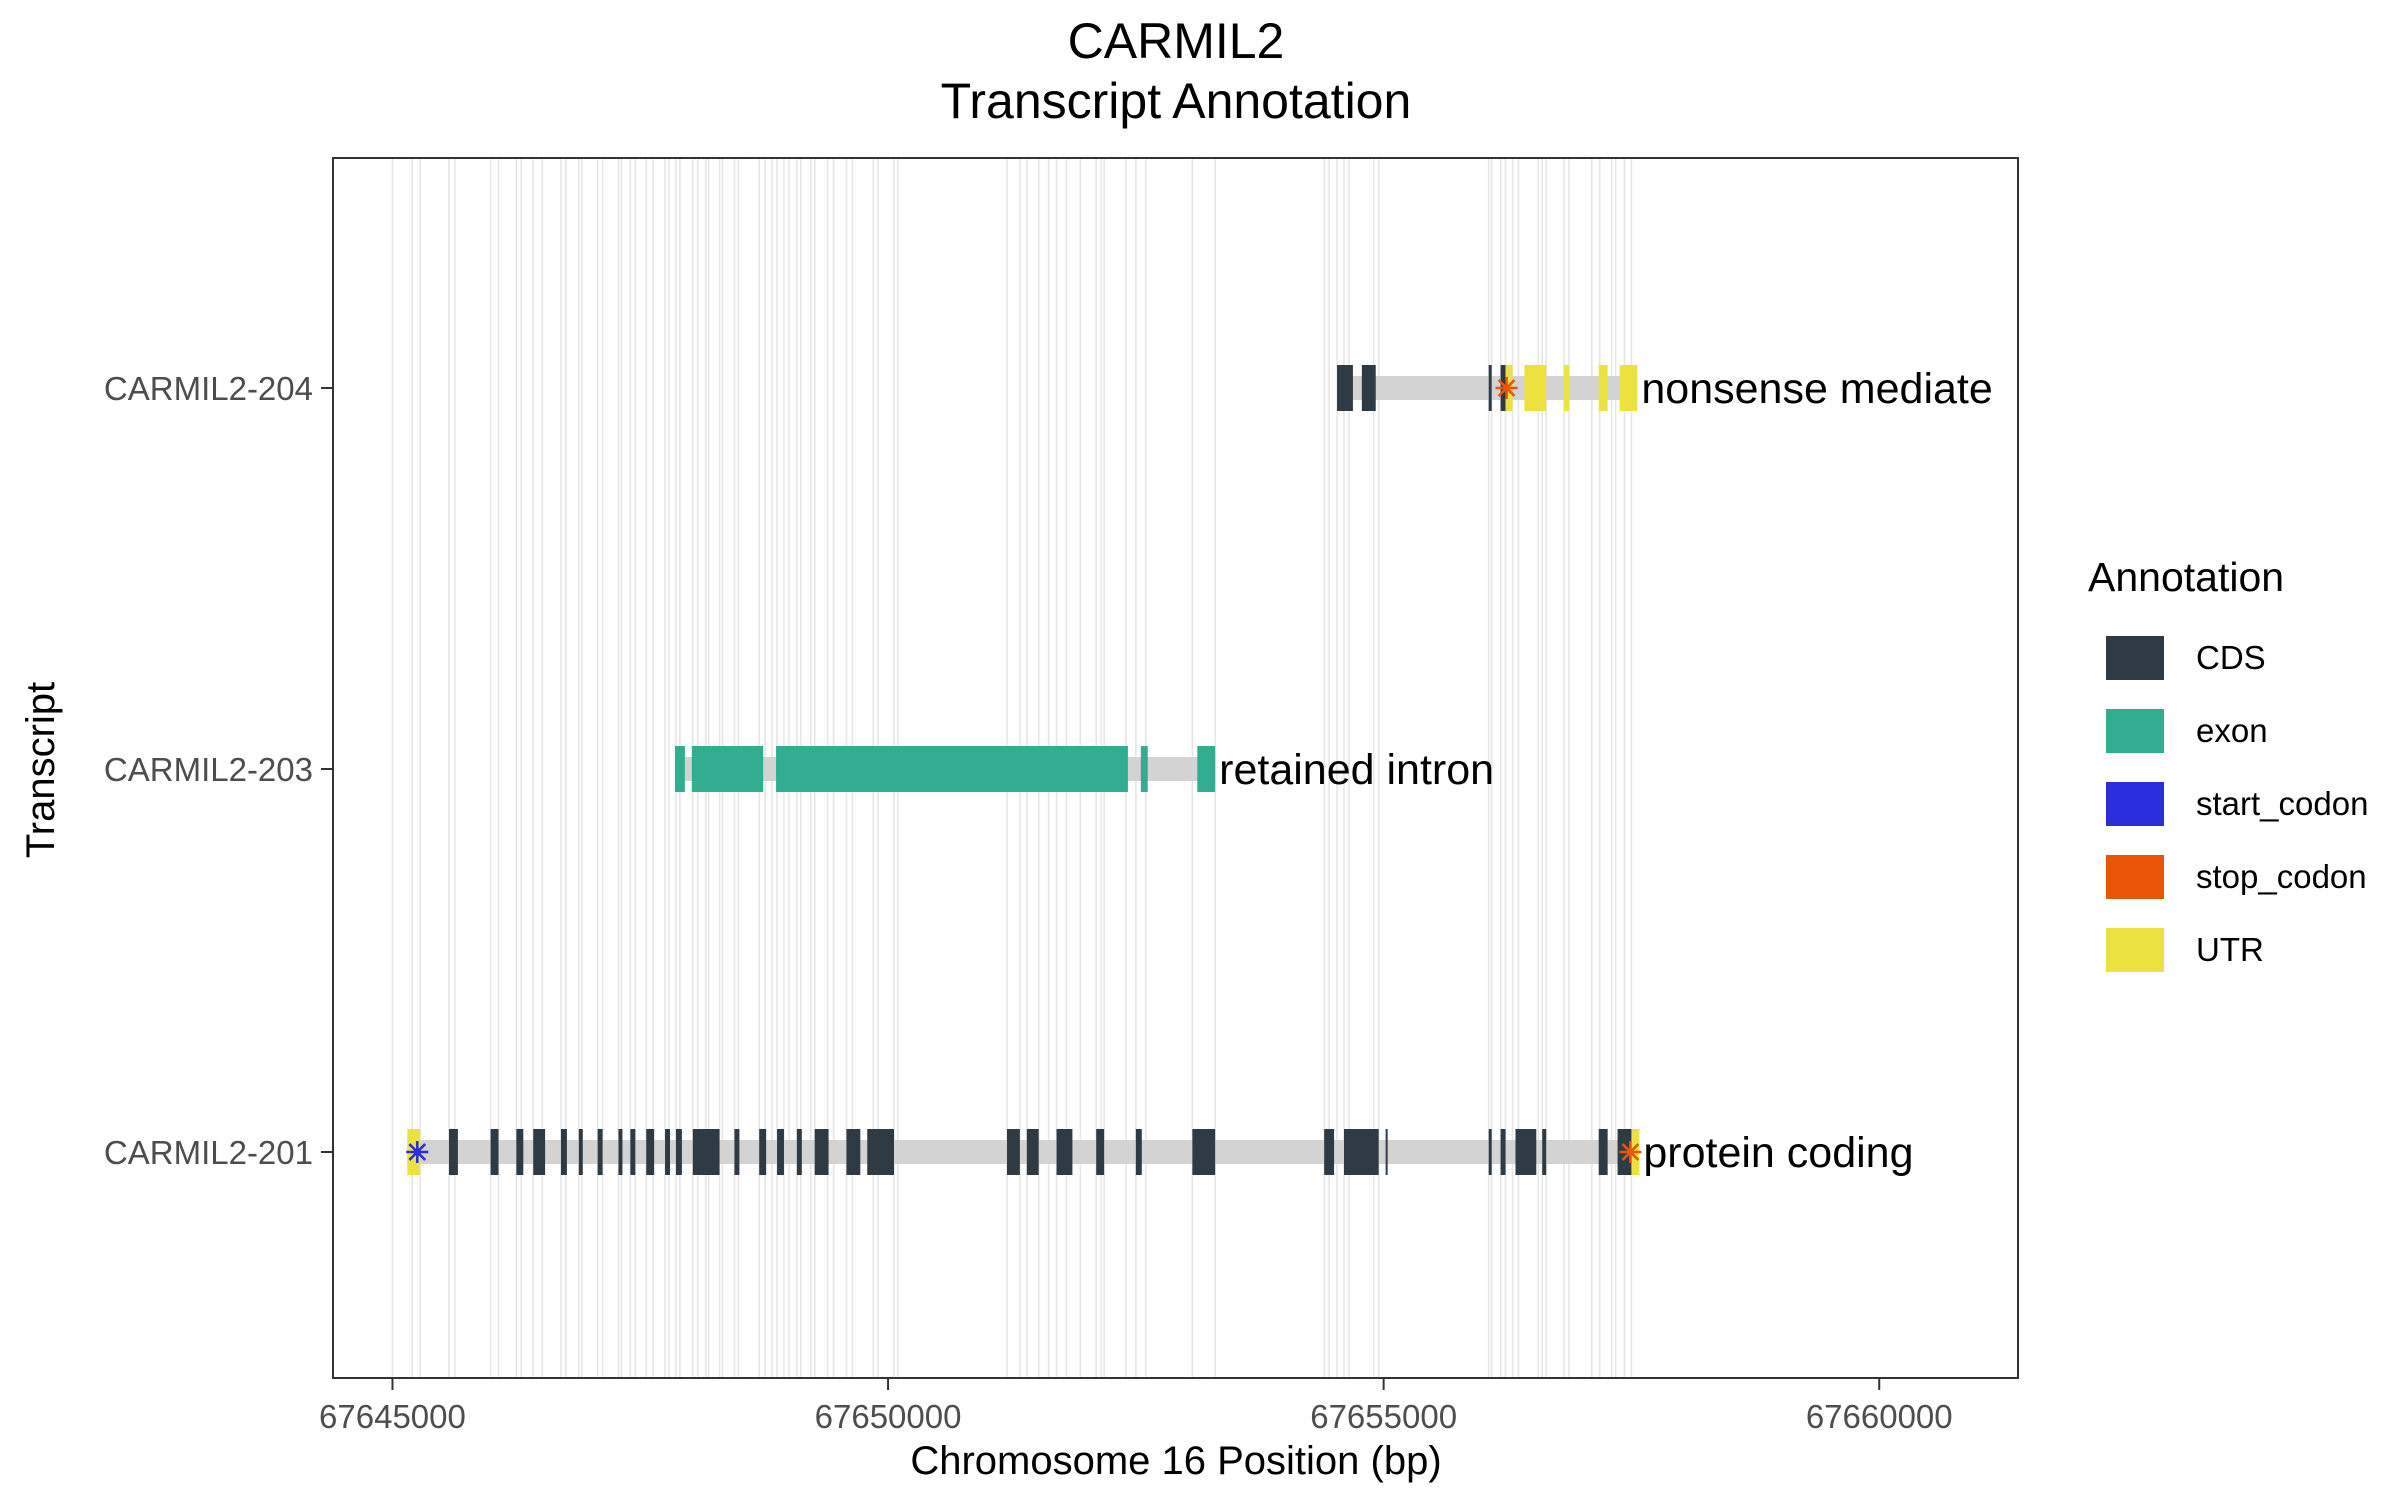 The width and height of the screenshot is (2400, 1505). What do you see at coordinates (2186, 577) in the screenshot?
I see `legend-title: Annotation` at bounding box center [2186, 577].